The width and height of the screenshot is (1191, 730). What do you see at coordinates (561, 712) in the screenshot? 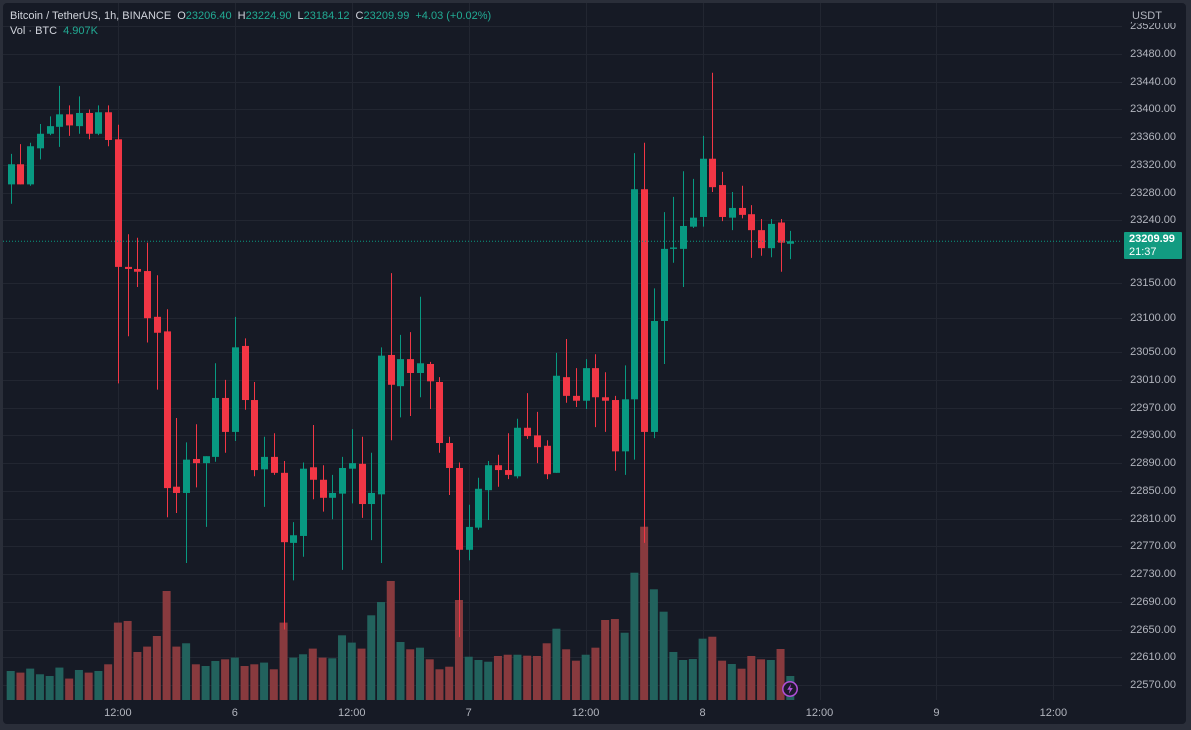
I see `time-axis: 12:00 6 12:00 7 12:00 8 12:00 9 12:00` at bounding box center [561, 712].